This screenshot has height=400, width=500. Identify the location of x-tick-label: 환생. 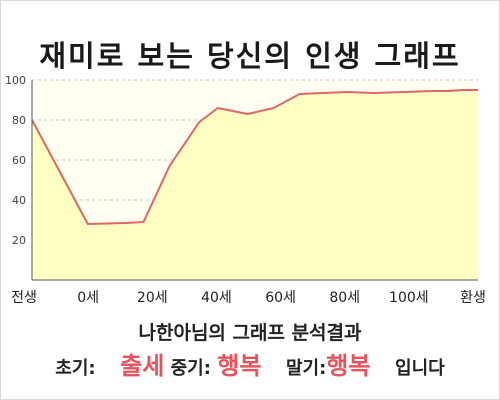
(473, 298).